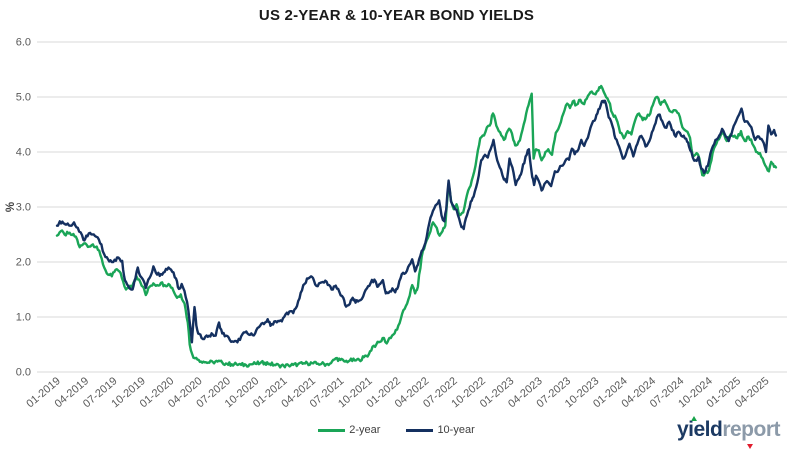 This screenshot has height=451, width=793. What do you see at coordinates (699, 429) in the screenshot?
I see `brand-logo-yield: yield` at bounding box center [699, 429].